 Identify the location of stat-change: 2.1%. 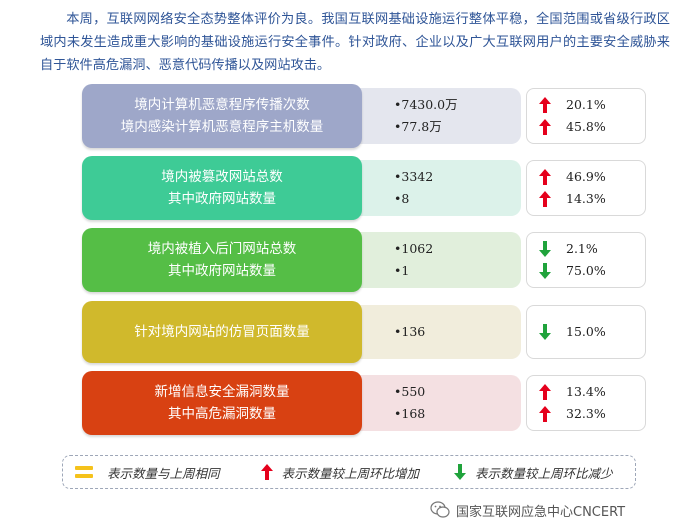
(586, 249).